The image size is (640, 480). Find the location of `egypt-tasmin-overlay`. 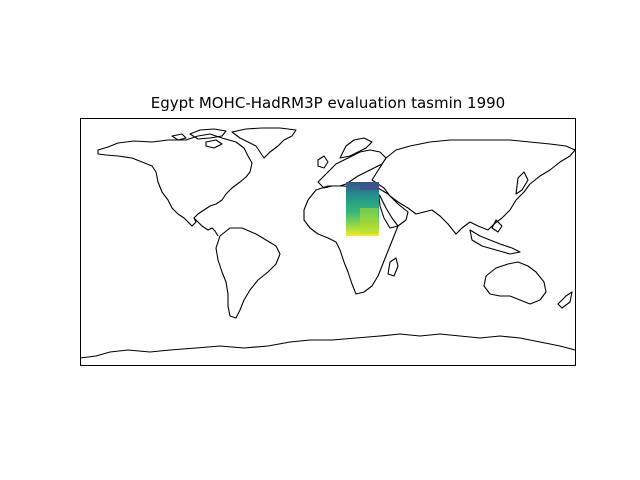

egypt-tasmin-overlay is located at coordinates (362, 209).